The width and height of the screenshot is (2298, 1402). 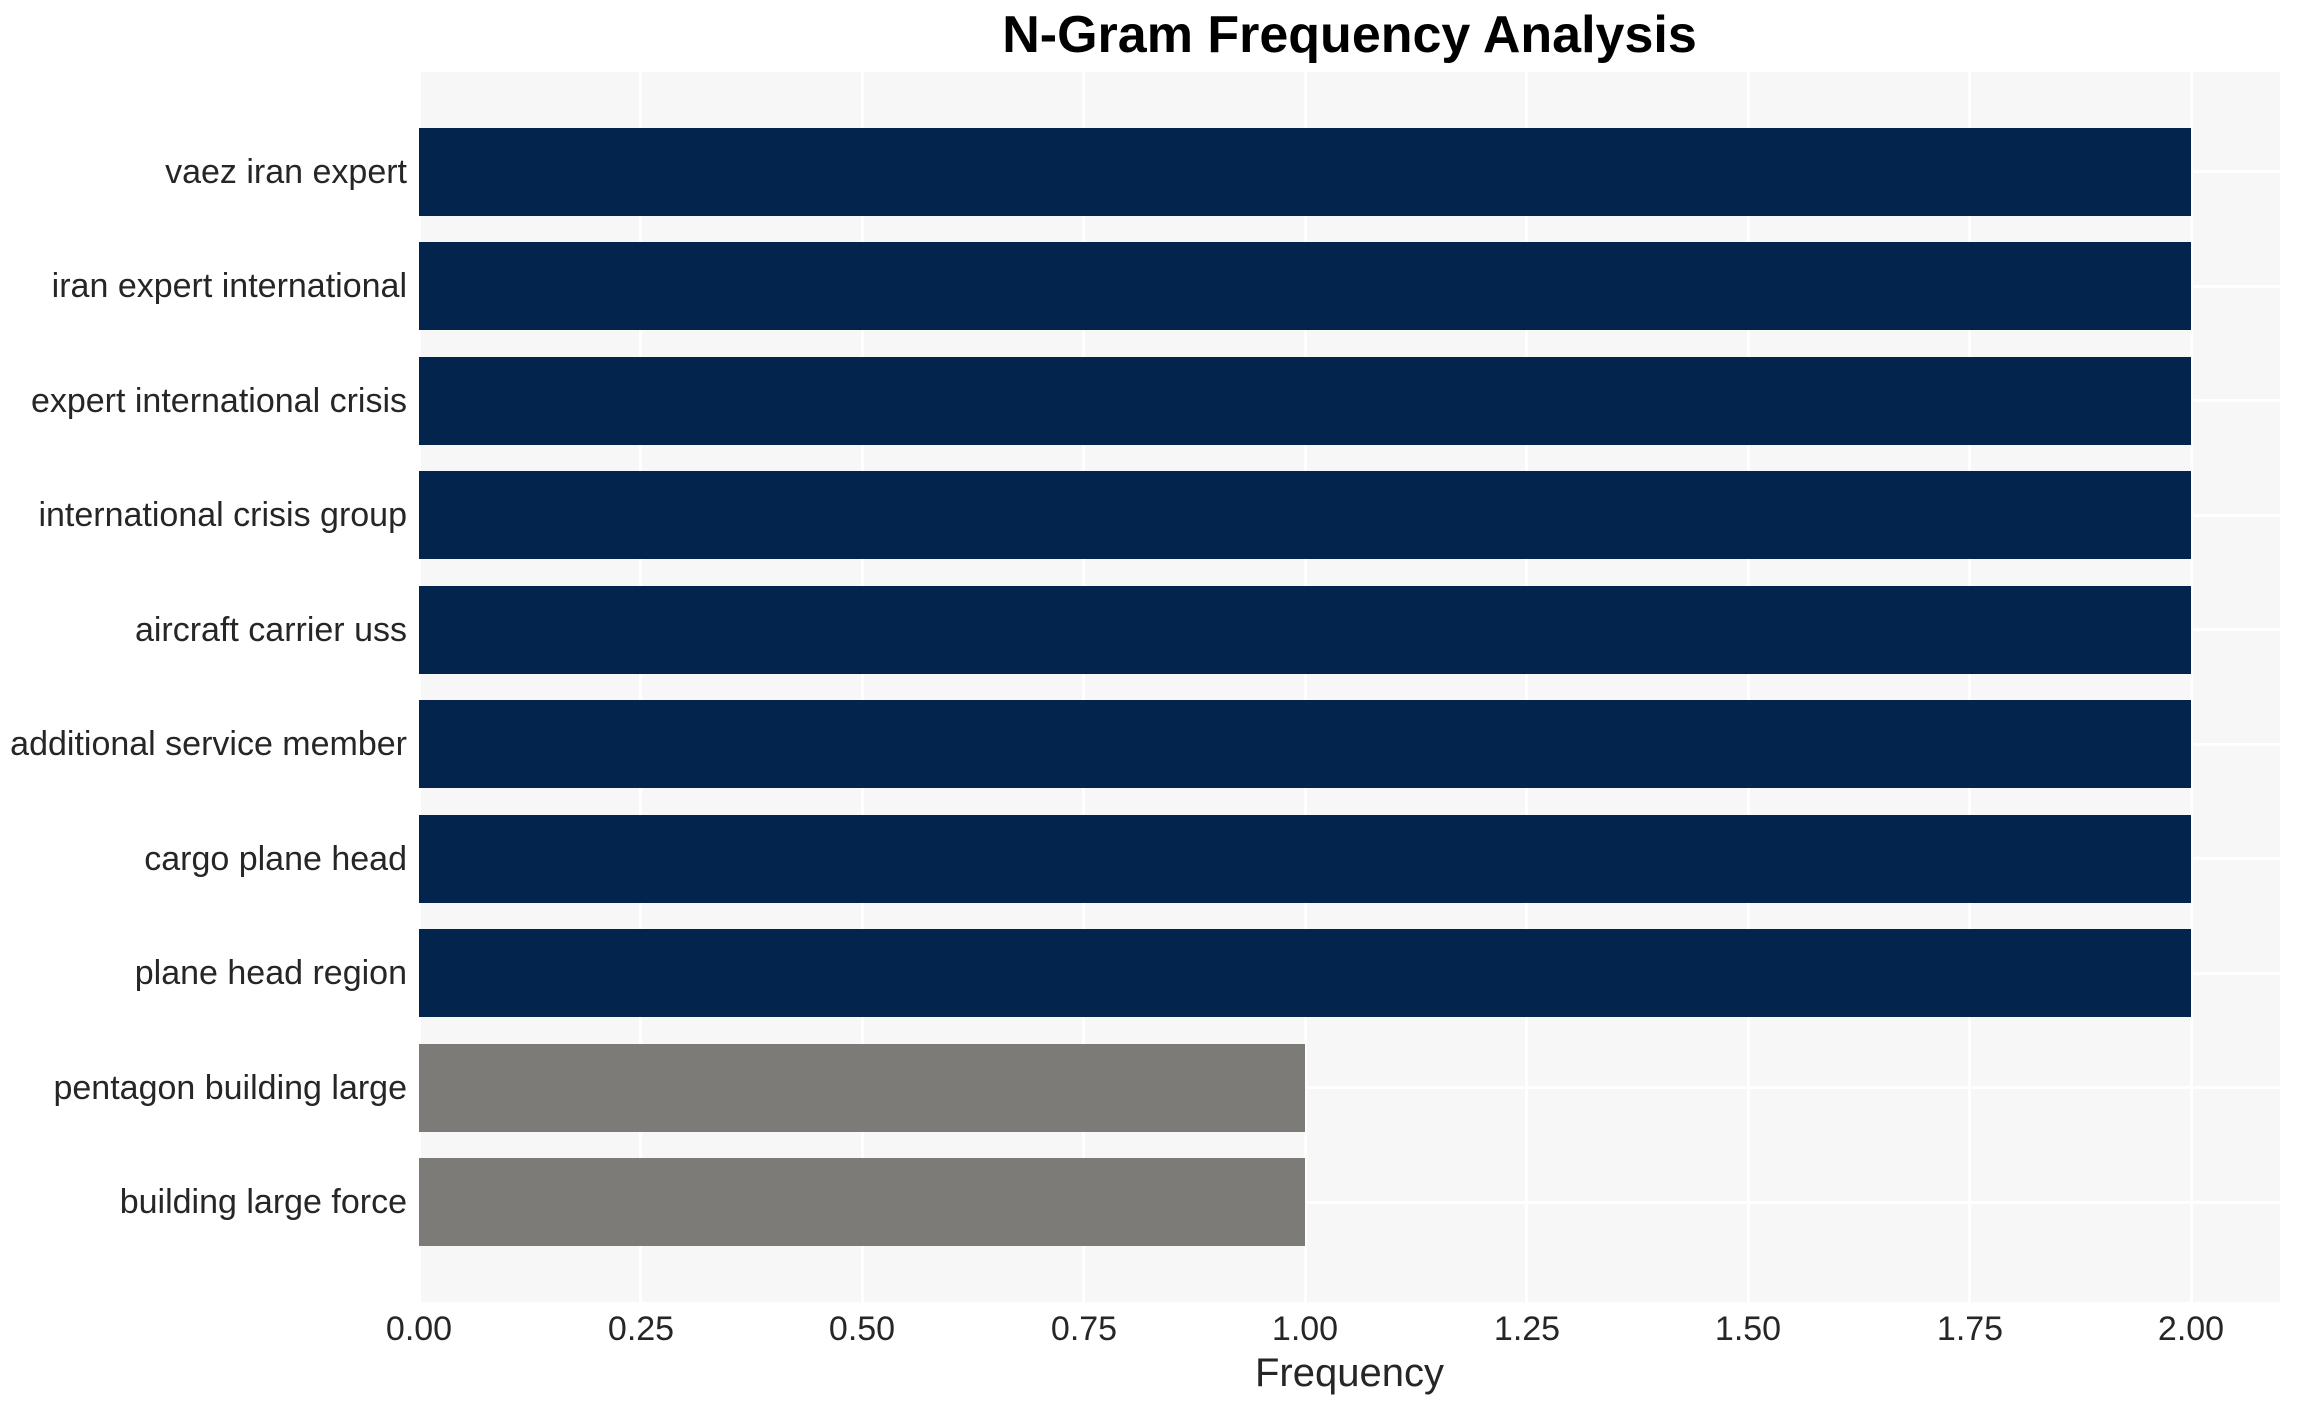 What do you see at coordinates (1527, 1329) in the screenshot?
I see `x-tick-label: 1.25` at bounding box center [1527, 1329].